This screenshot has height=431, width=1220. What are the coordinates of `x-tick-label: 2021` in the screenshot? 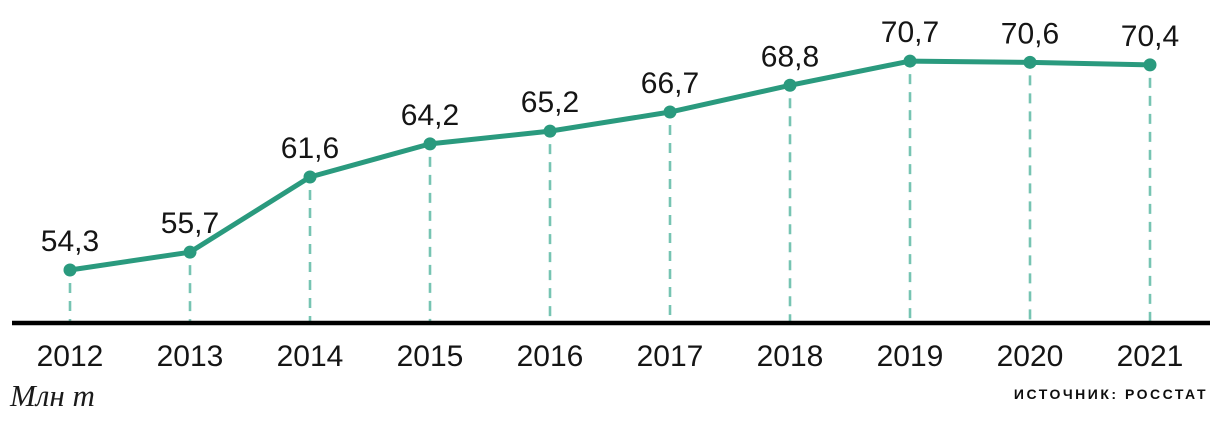 It's located at (1150, 356).